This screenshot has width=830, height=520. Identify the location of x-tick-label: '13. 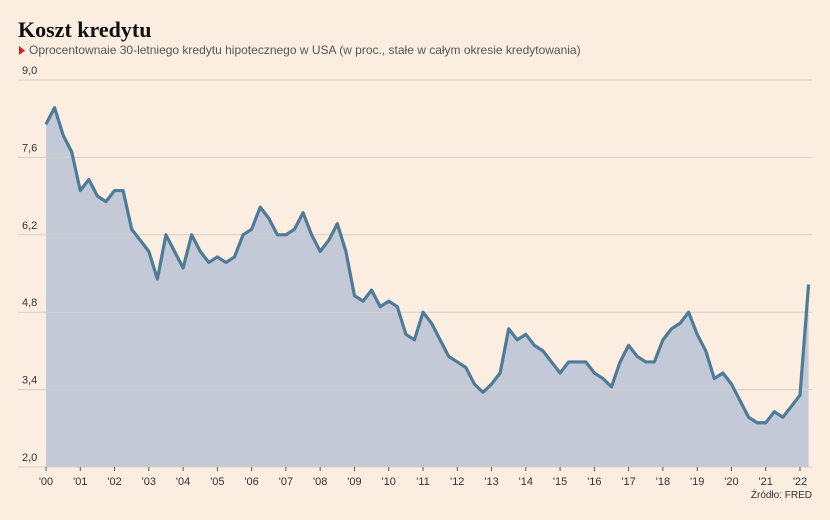
(491, 482).